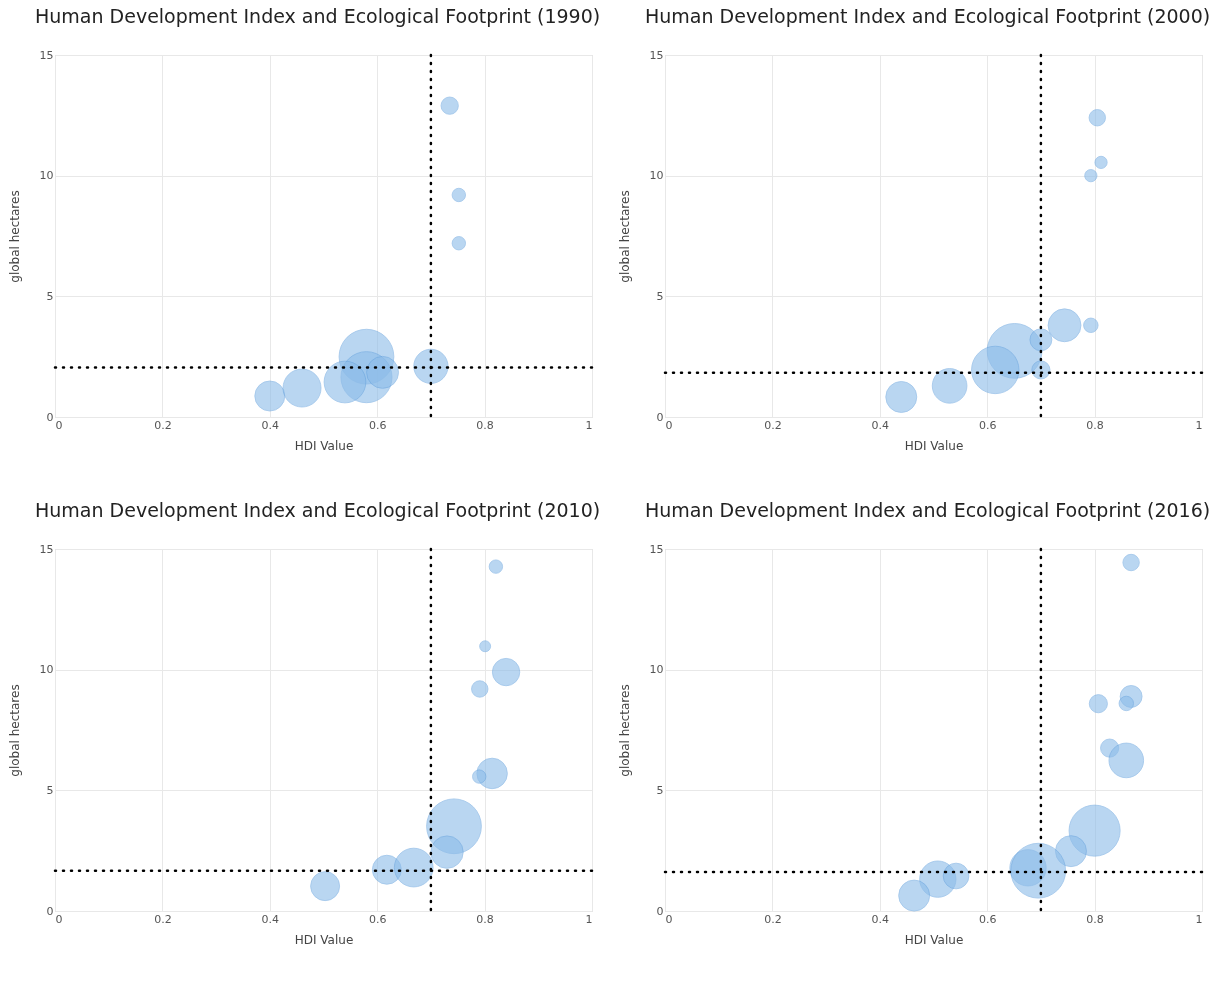  Describe the element at coordinates (928, 510) in the screenshot. I see `chart-title: Human Development Index and Ecological Footprint (2016)` at that location.